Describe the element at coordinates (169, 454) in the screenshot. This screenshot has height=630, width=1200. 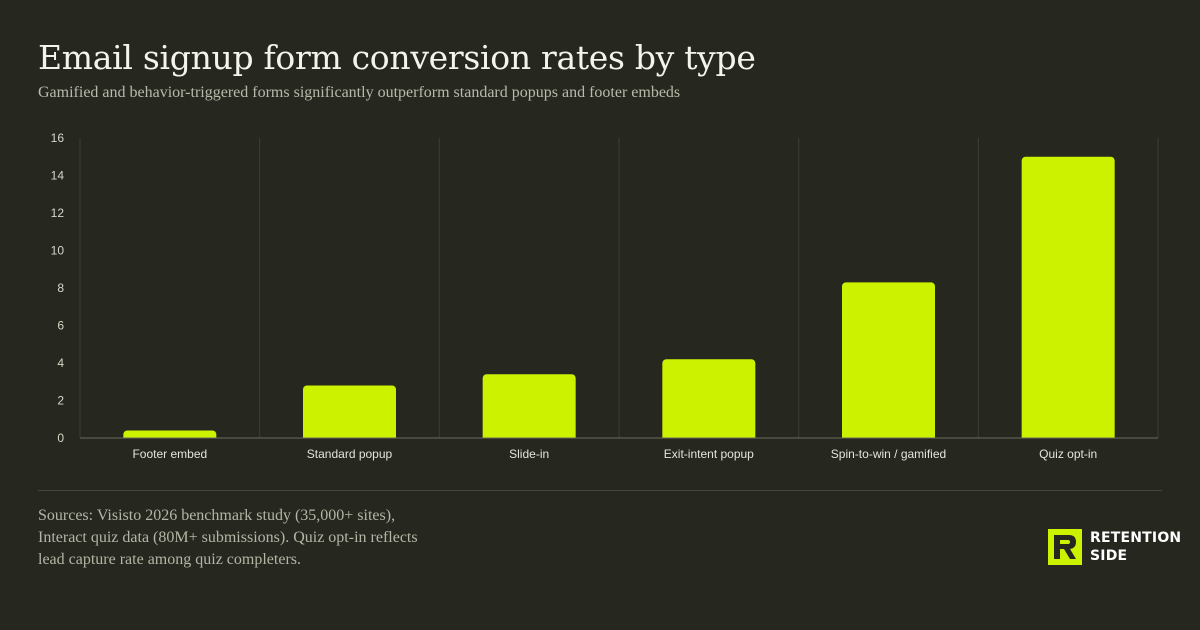
I see `x-category-label: Footer embed` at that location.